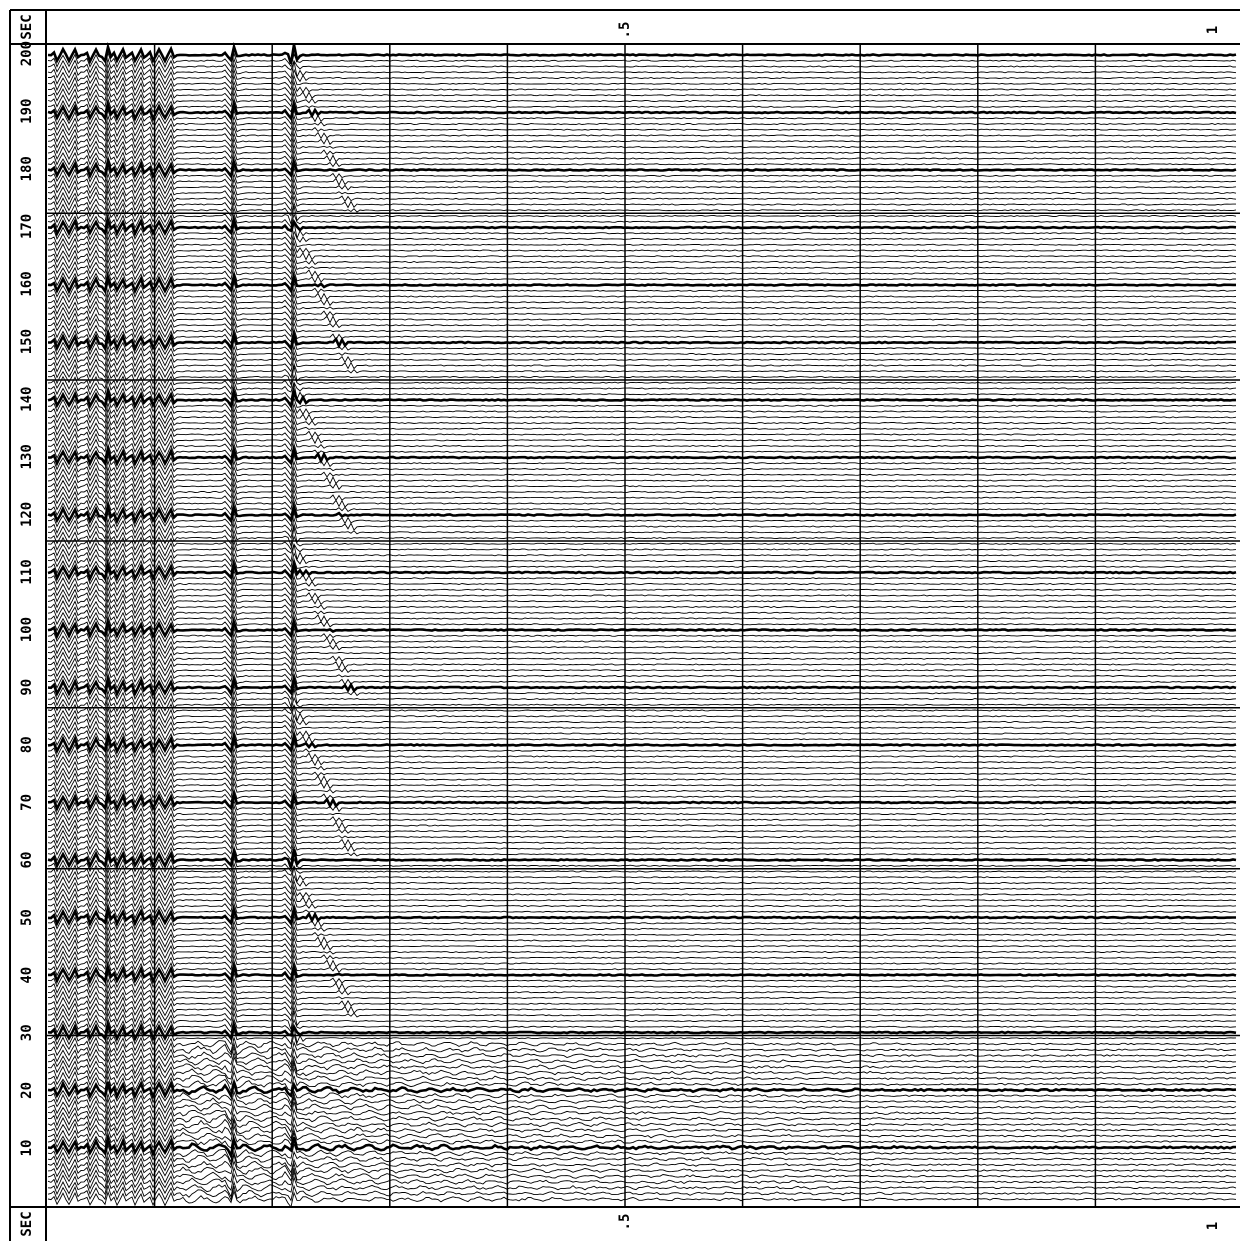 This screenshot has height=1241, width=1242. I want to click on trace-label: 40, so click(27, 975).